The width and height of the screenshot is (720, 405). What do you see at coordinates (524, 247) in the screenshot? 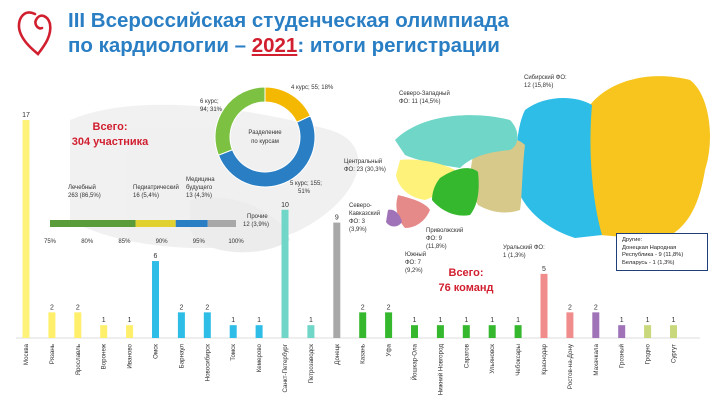
I see `region-label-ural-1: Уральский ФО:` at bounding box center [524, 247].